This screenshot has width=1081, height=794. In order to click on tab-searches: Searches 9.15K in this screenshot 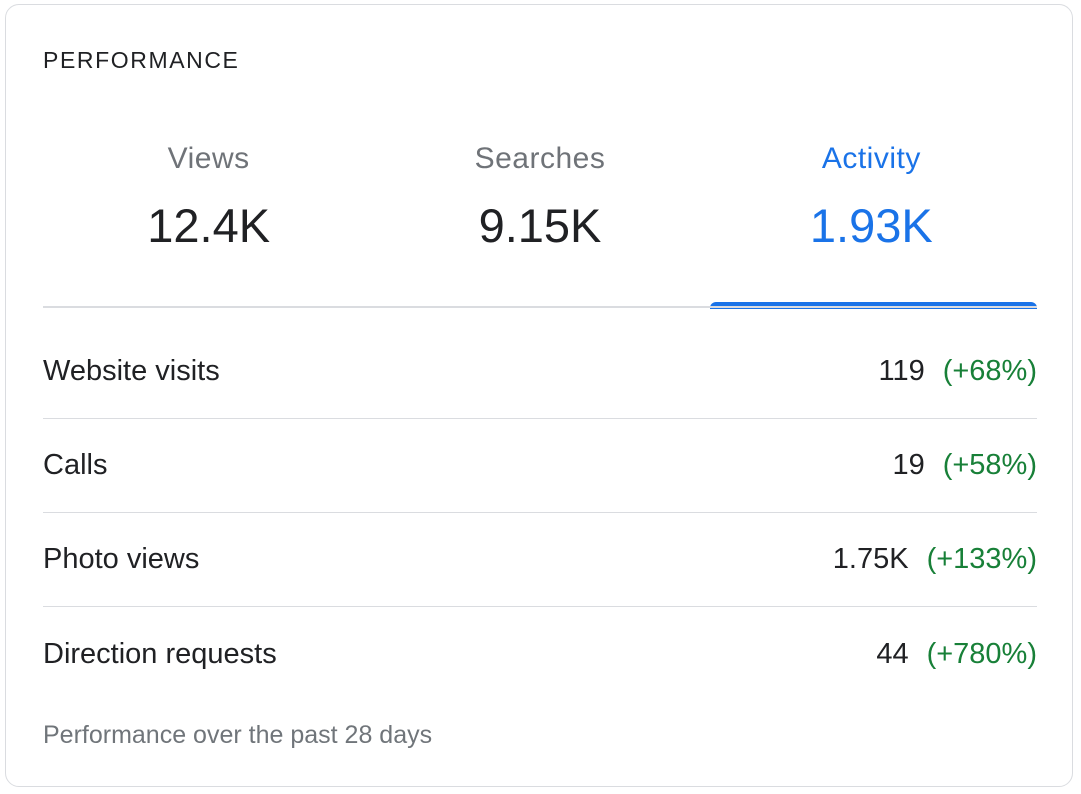, I will do `click(539, 218)`.